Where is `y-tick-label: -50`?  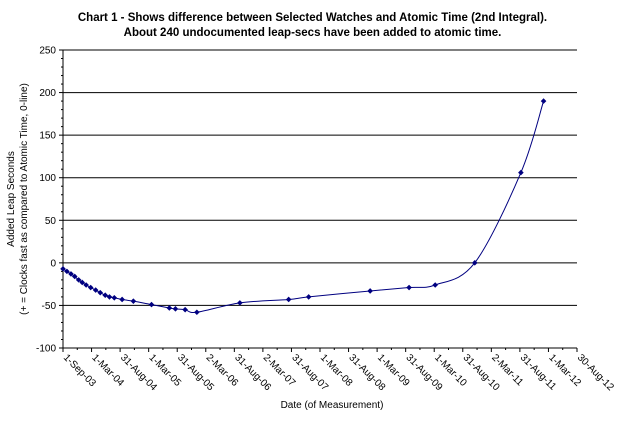
y-tick-label: -50 is located at coordinates (49, 306).